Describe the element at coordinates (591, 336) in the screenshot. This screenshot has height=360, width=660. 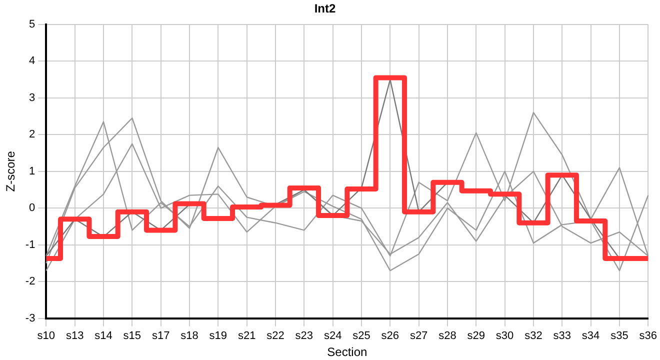
I see `x-tick-label: s34` at that location.